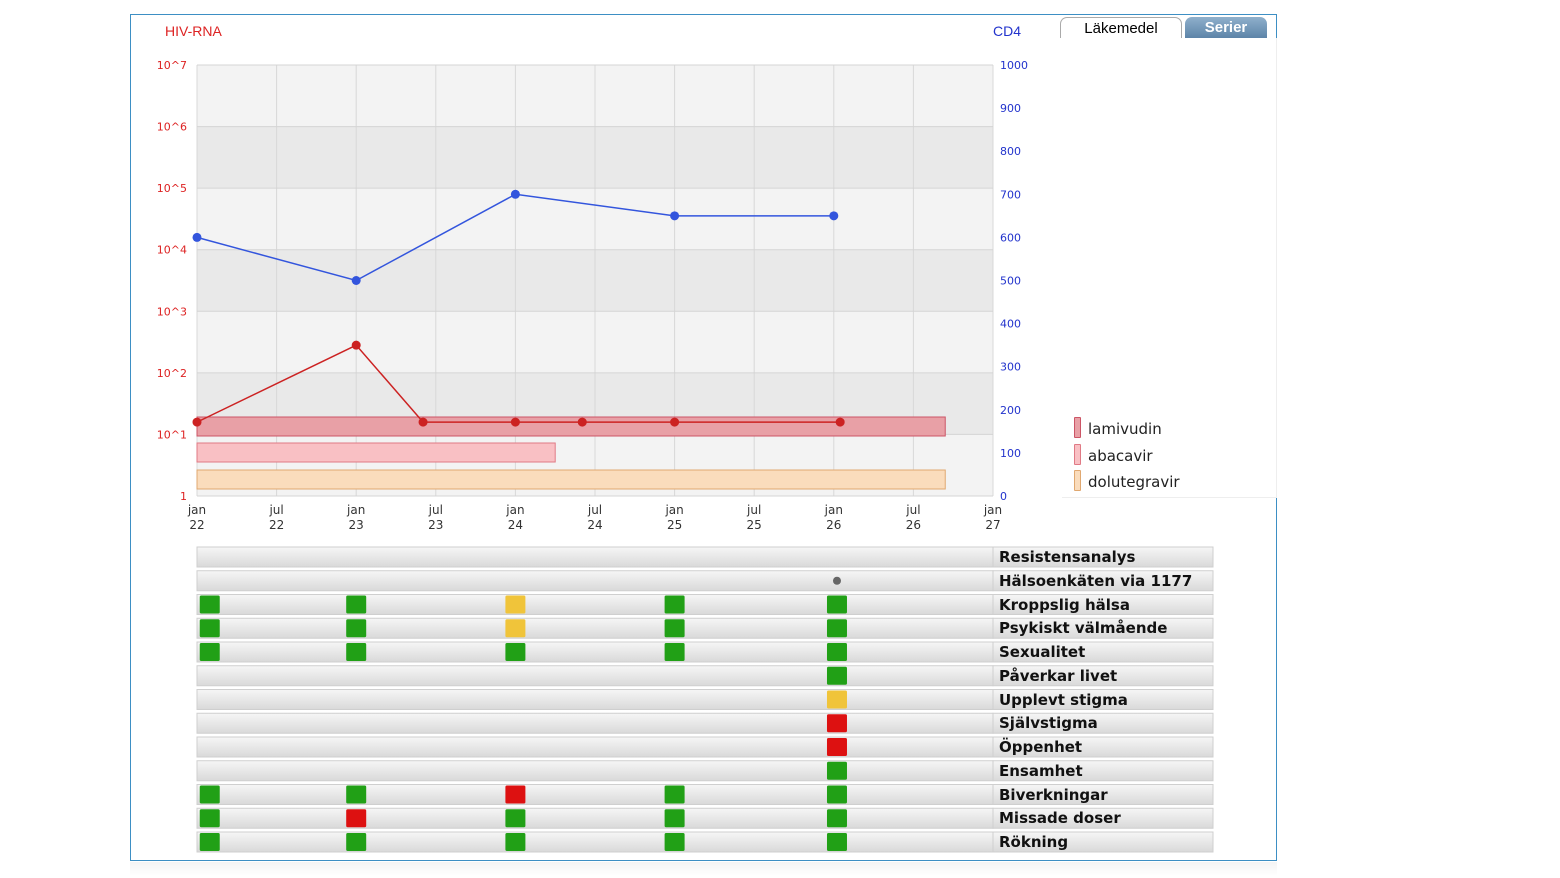 The width and height of the screenshot is (1560, 878). Describe the element at coordinates (1010, 367) in the screenshot. I see `right-tick-label: 300` at that location.